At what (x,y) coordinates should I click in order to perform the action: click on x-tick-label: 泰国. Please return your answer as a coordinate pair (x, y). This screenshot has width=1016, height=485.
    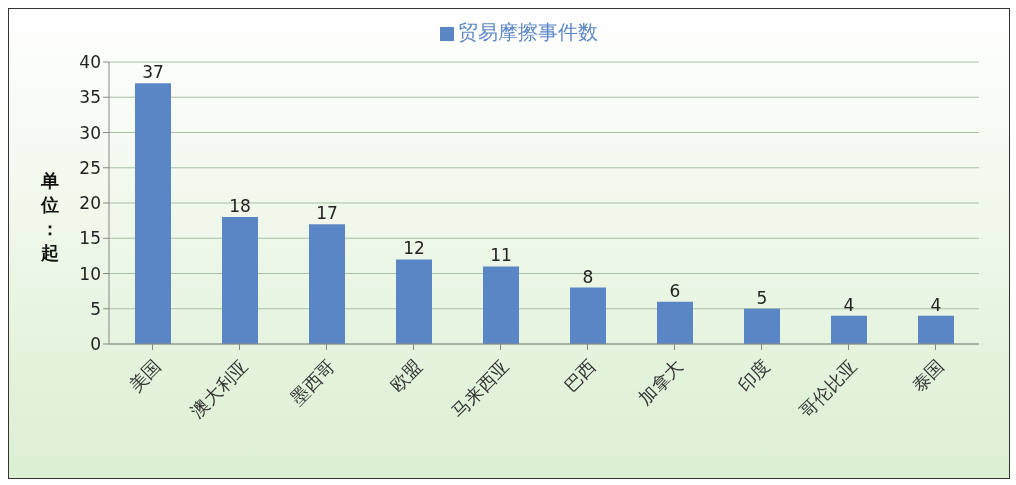
    Looking at the image, I should click on (927, 375).